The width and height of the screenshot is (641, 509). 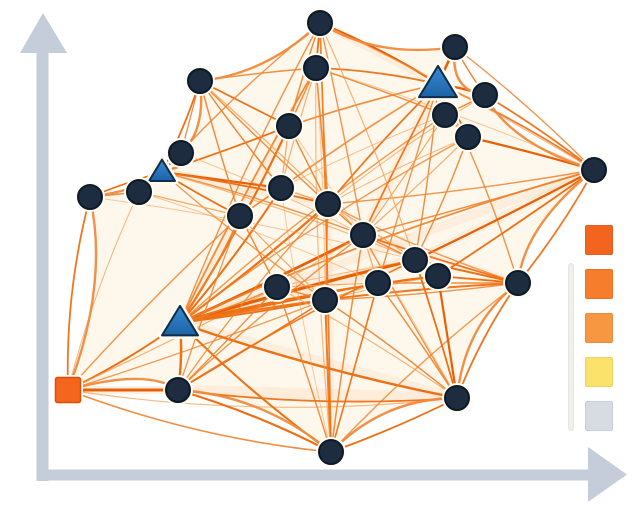 I want to click on y-axis-line, so click(x=42, y=264).